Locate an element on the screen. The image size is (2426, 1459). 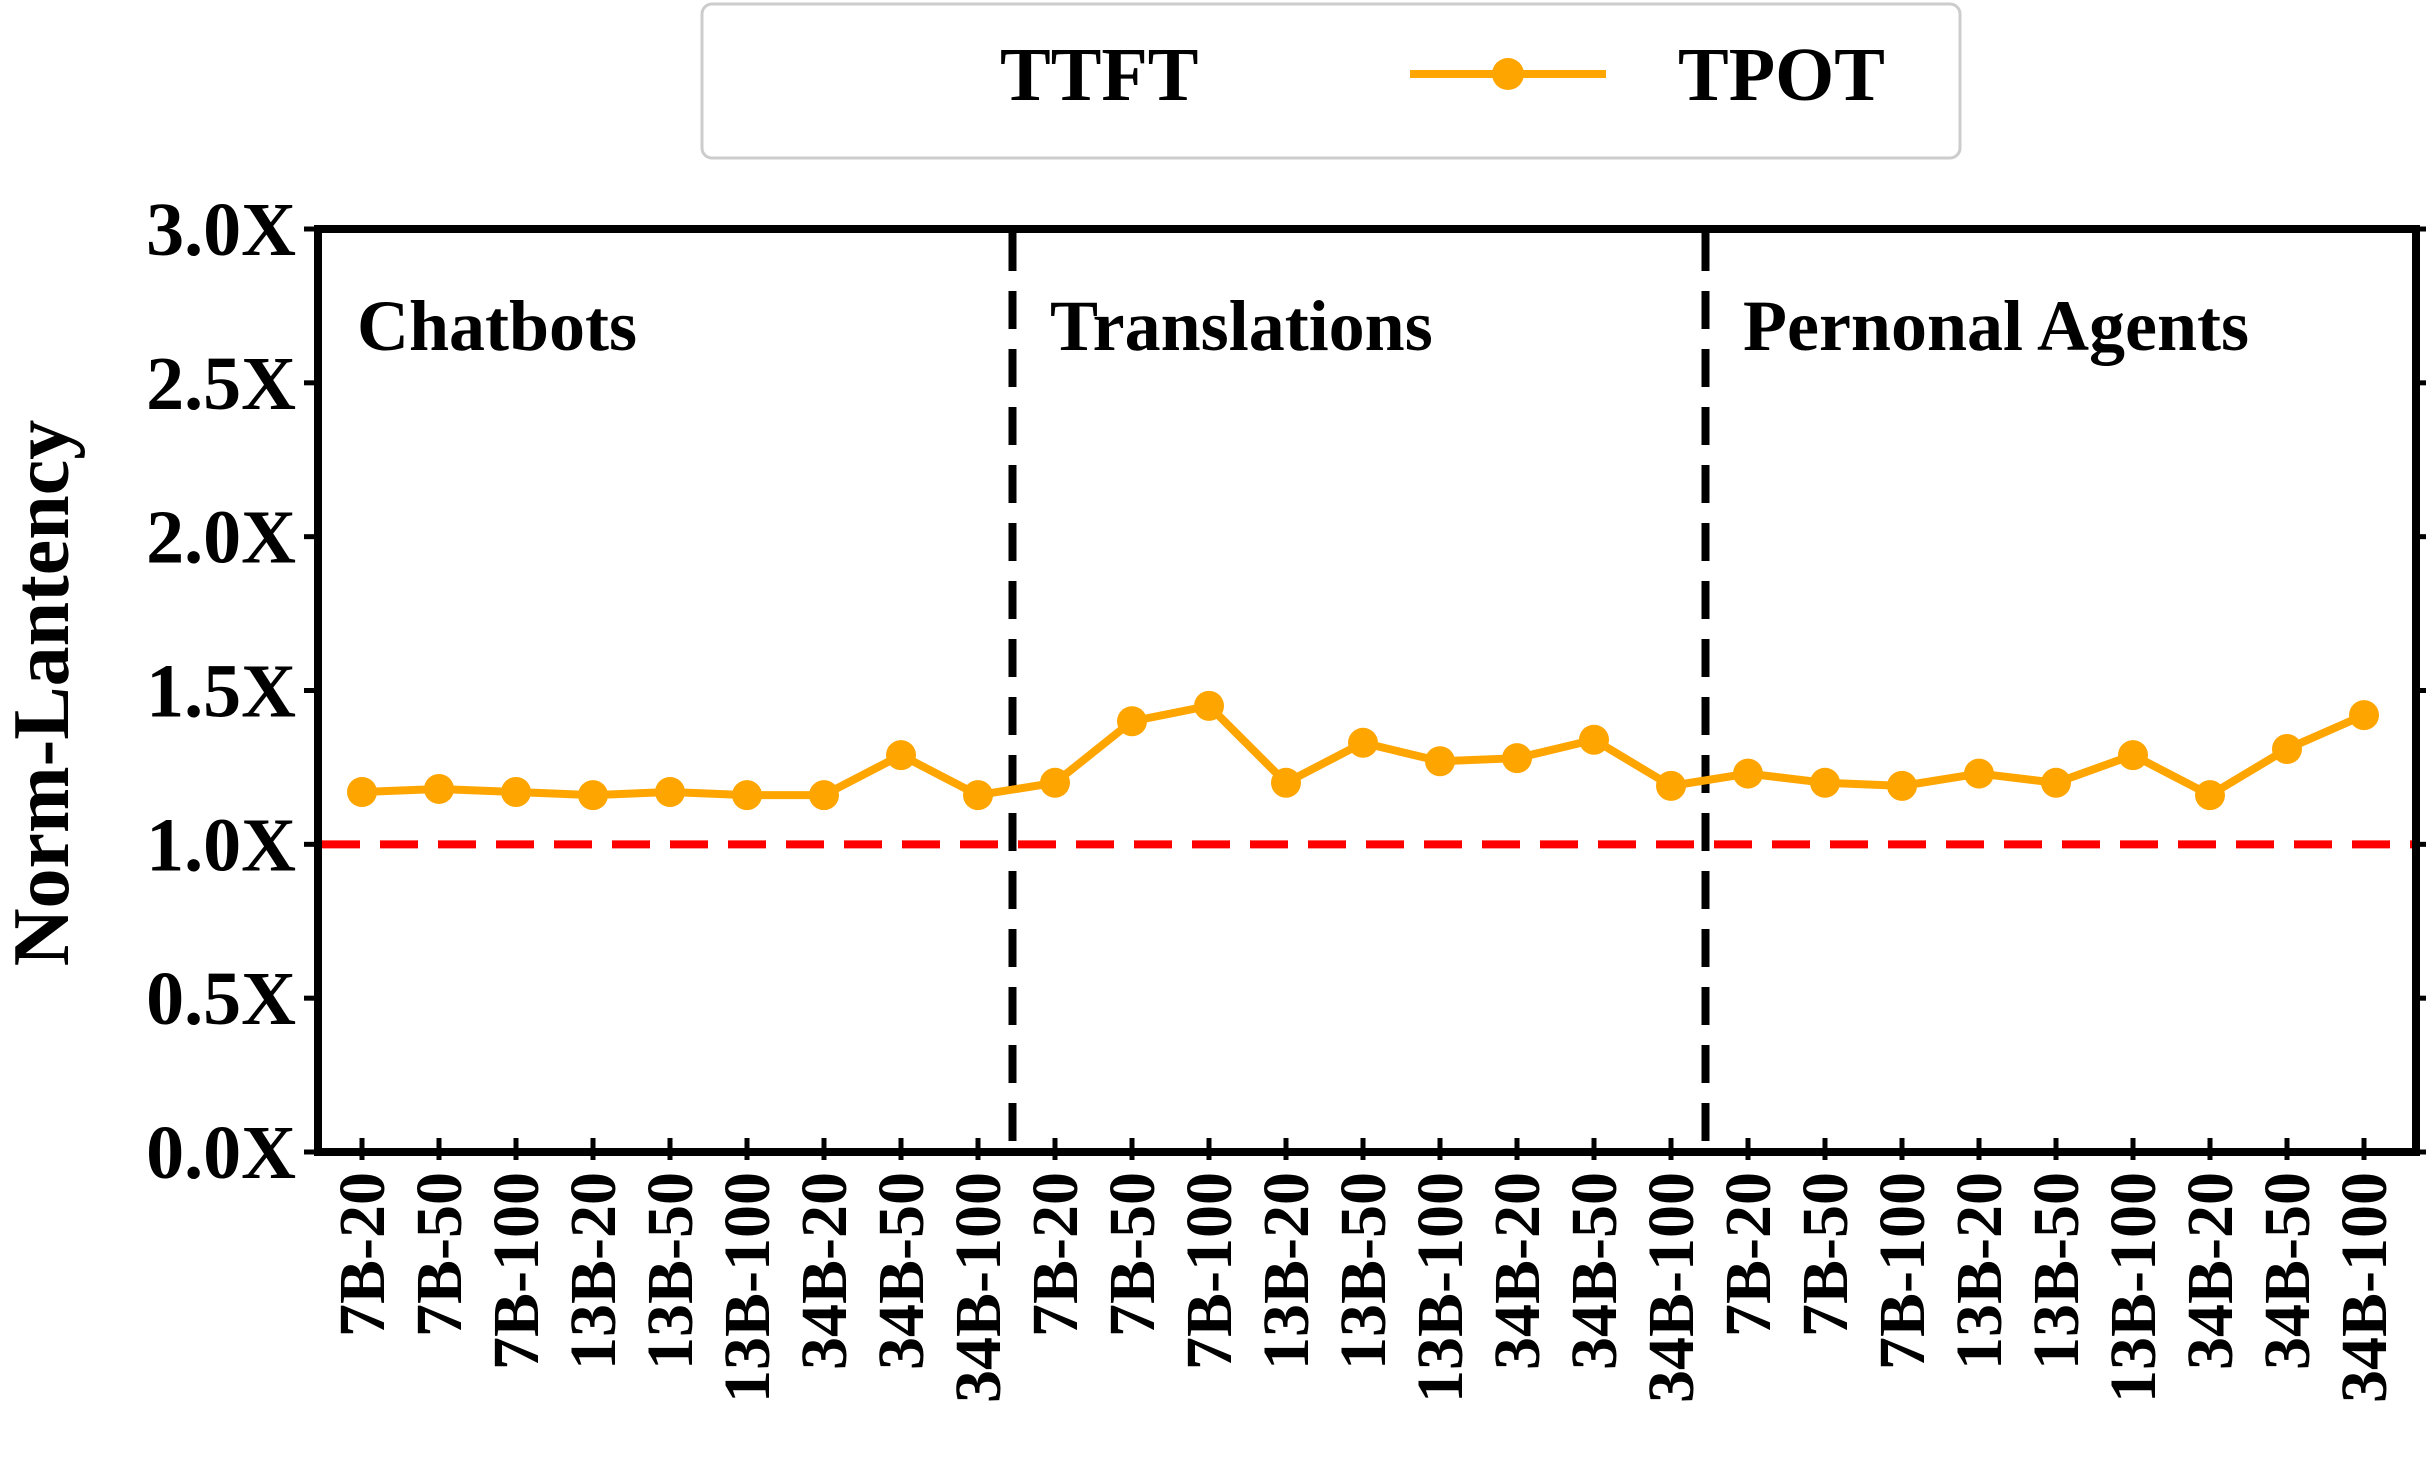
section-label-translations: Translations is located at coordinates (1241, 326).